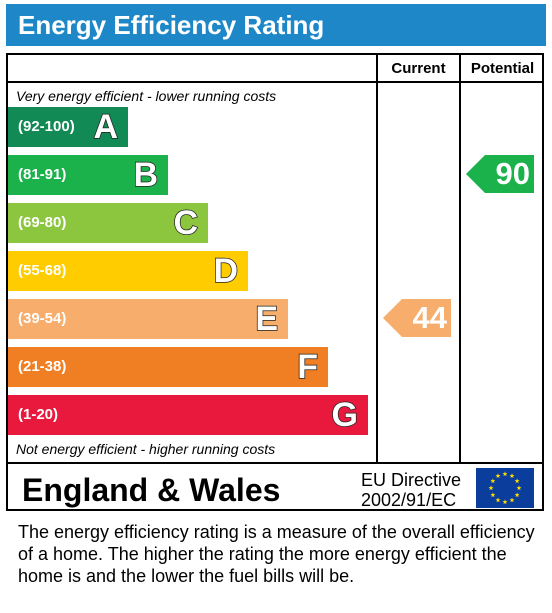  Describe the element at coordinates (512, 173) in the screenshot. I see `potential-rating-value: 90` at that location.